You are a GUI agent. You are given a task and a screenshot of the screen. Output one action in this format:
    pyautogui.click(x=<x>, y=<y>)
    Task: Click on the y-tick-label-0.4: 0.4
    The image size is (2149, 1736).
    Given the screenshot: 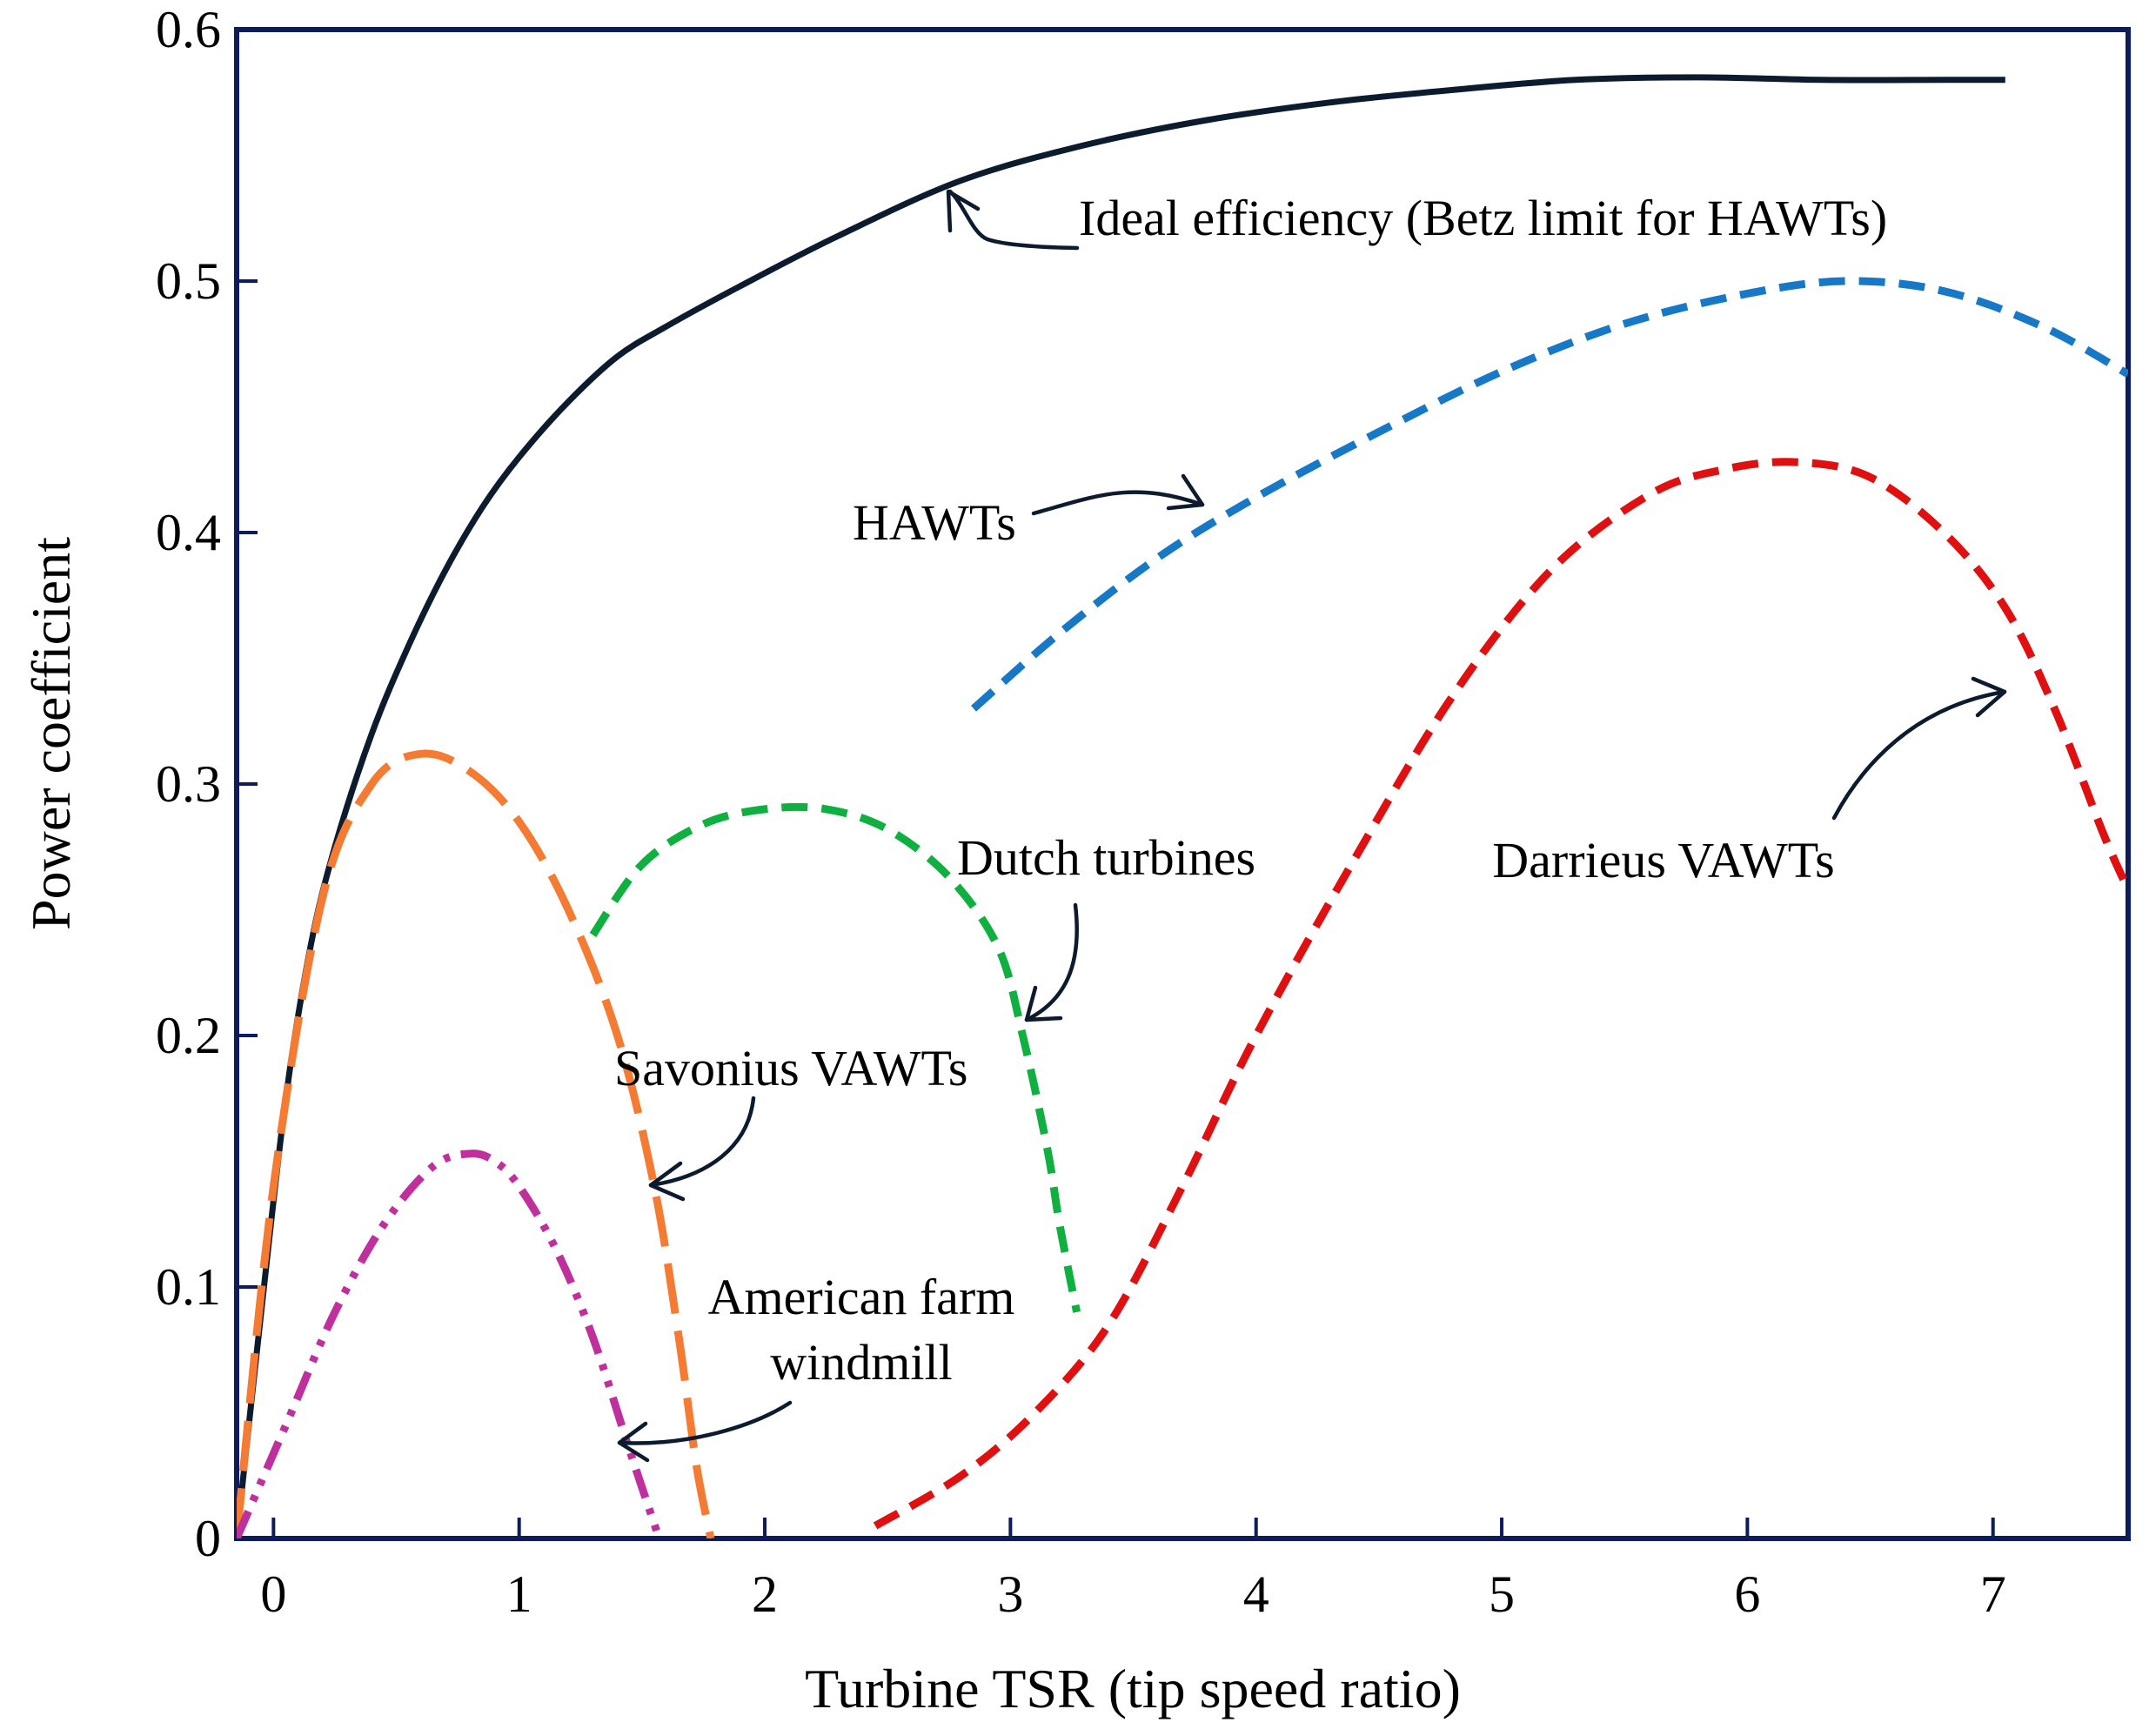 What is the action you would take?
    pyautogui.click(x=188, y=532)
    